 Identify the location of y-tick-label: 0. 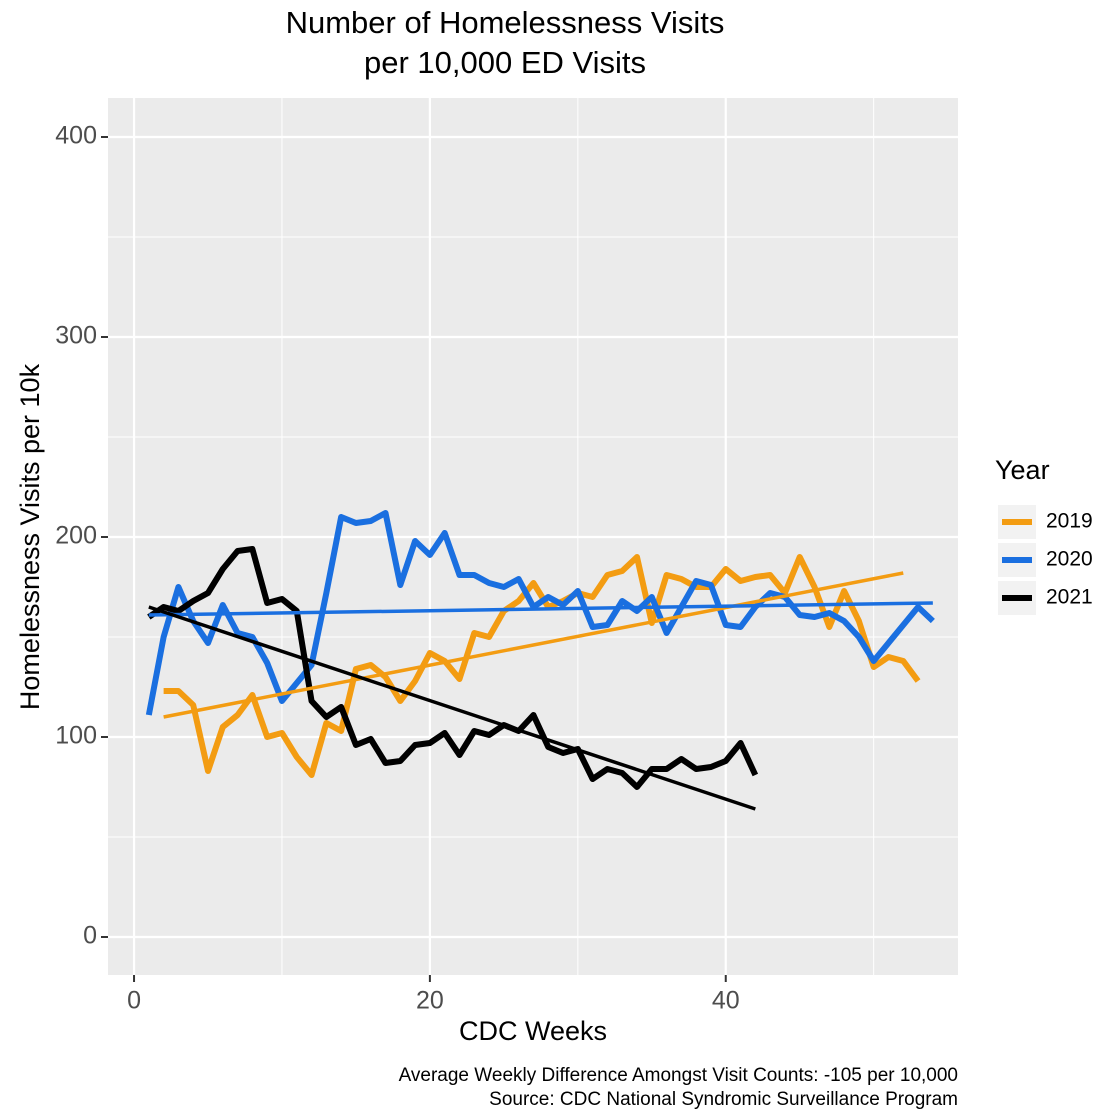
(90, 936).